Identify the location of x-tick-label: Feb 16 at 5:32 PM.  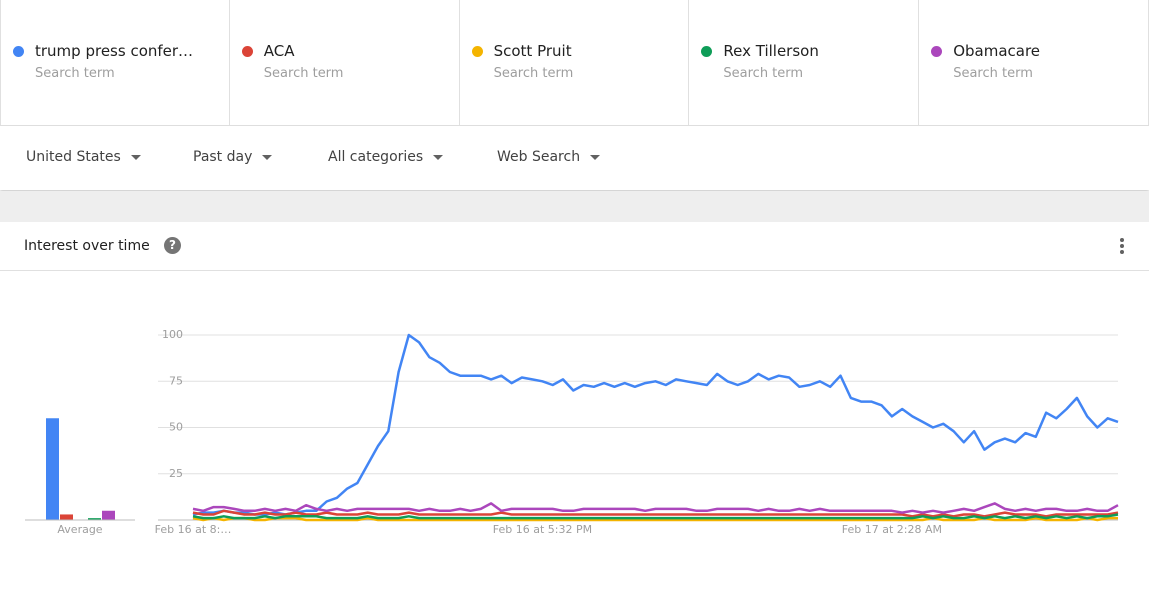
(542, 529).